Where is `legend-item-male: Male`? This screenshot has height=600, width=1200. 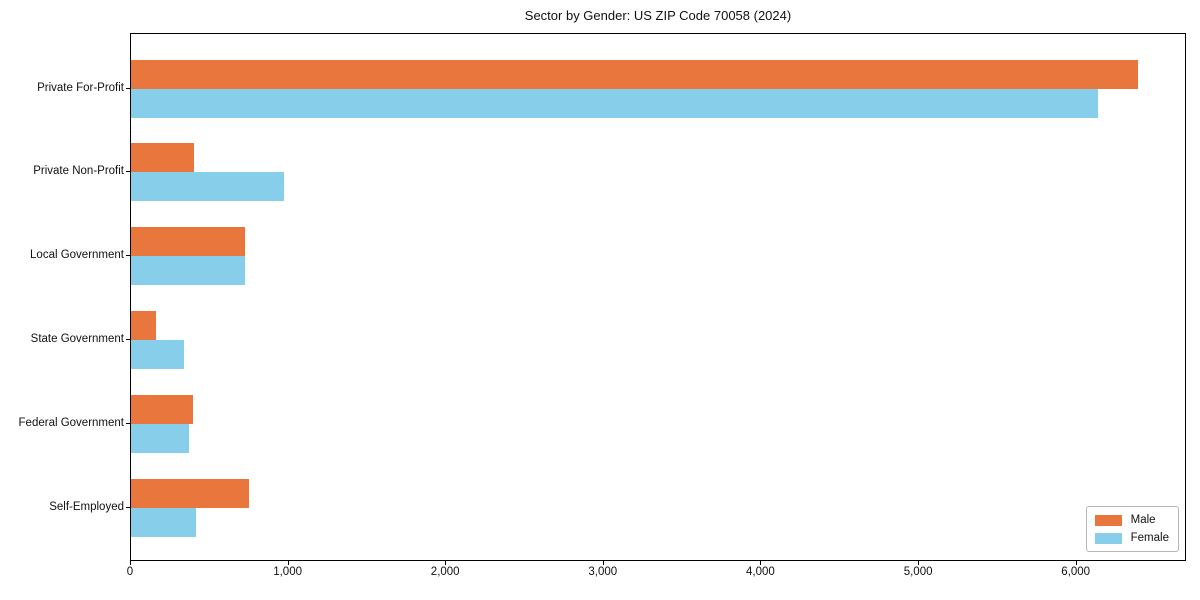 legend-item-male: Male is located at coordinates (1131, 520).